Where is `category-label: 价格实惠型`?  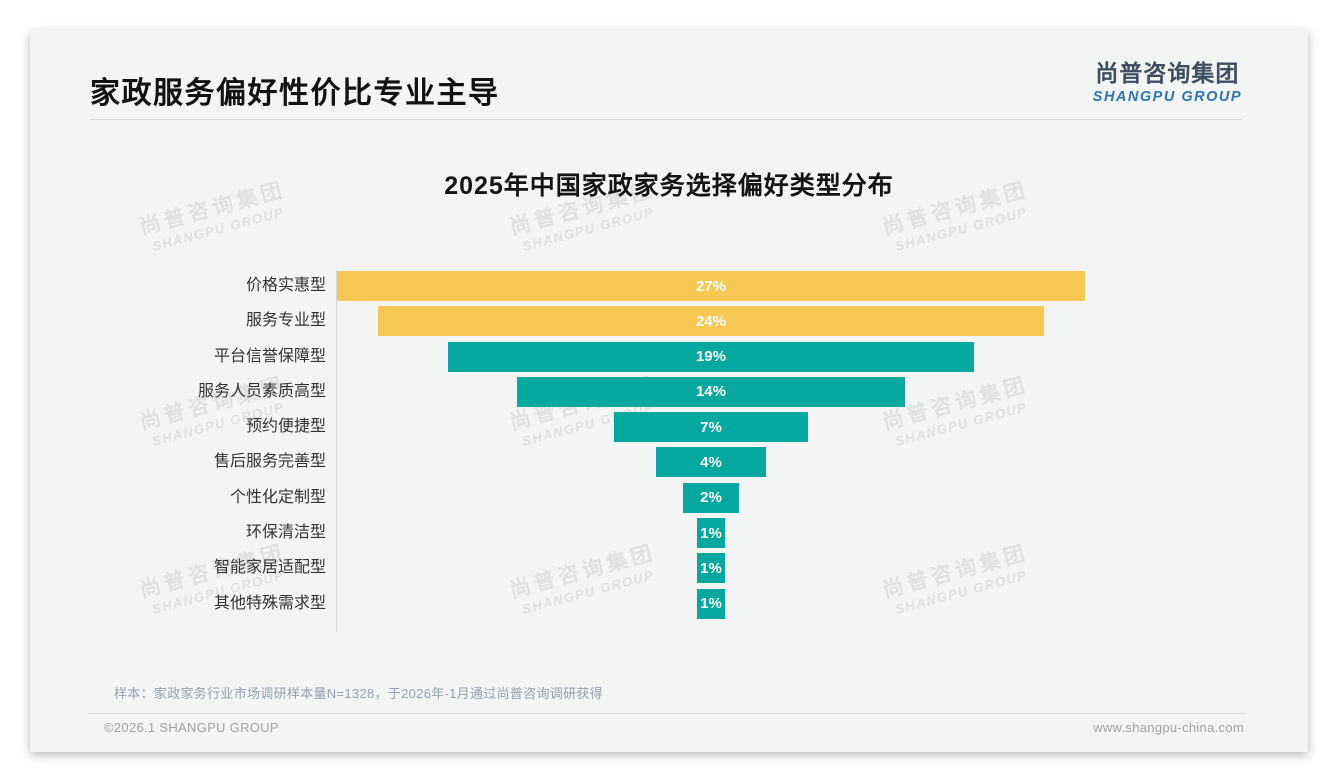
category-label: 价格实惠型 is located at coordinates (285, 285).